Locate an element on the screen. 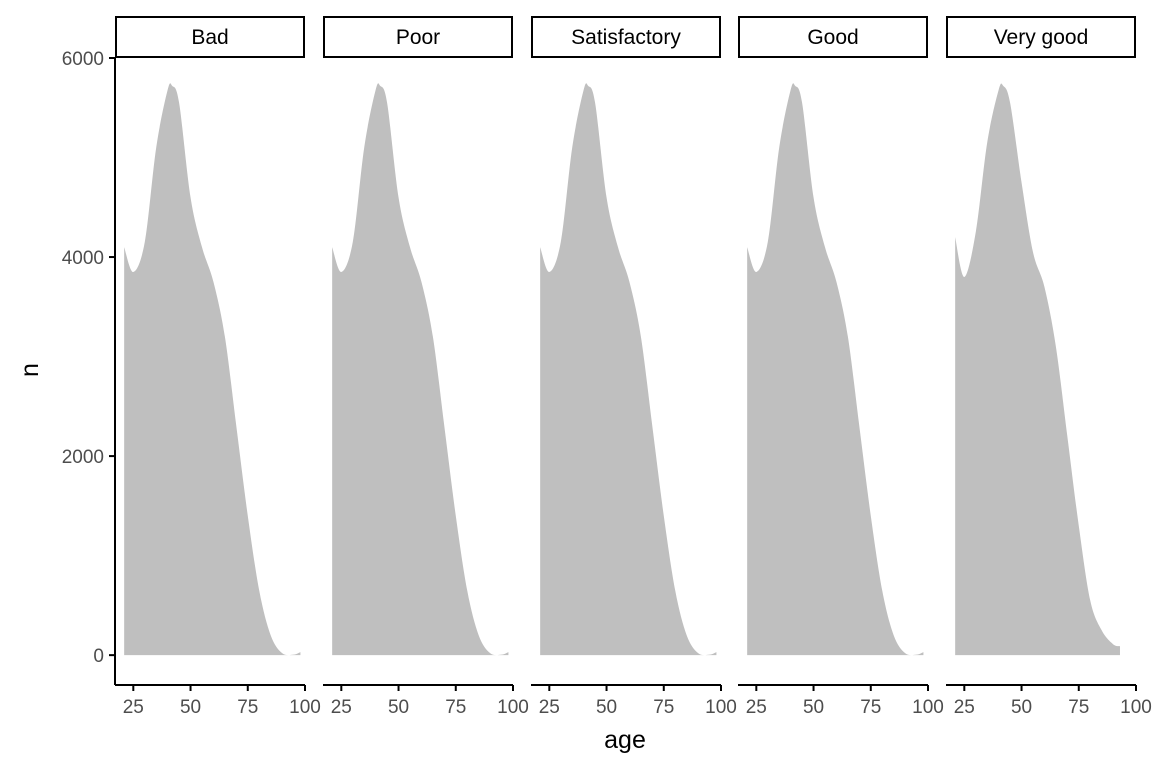 This screenshot has height=768, width=1152. x-axis-title: age is located at coordinates (625, 740).